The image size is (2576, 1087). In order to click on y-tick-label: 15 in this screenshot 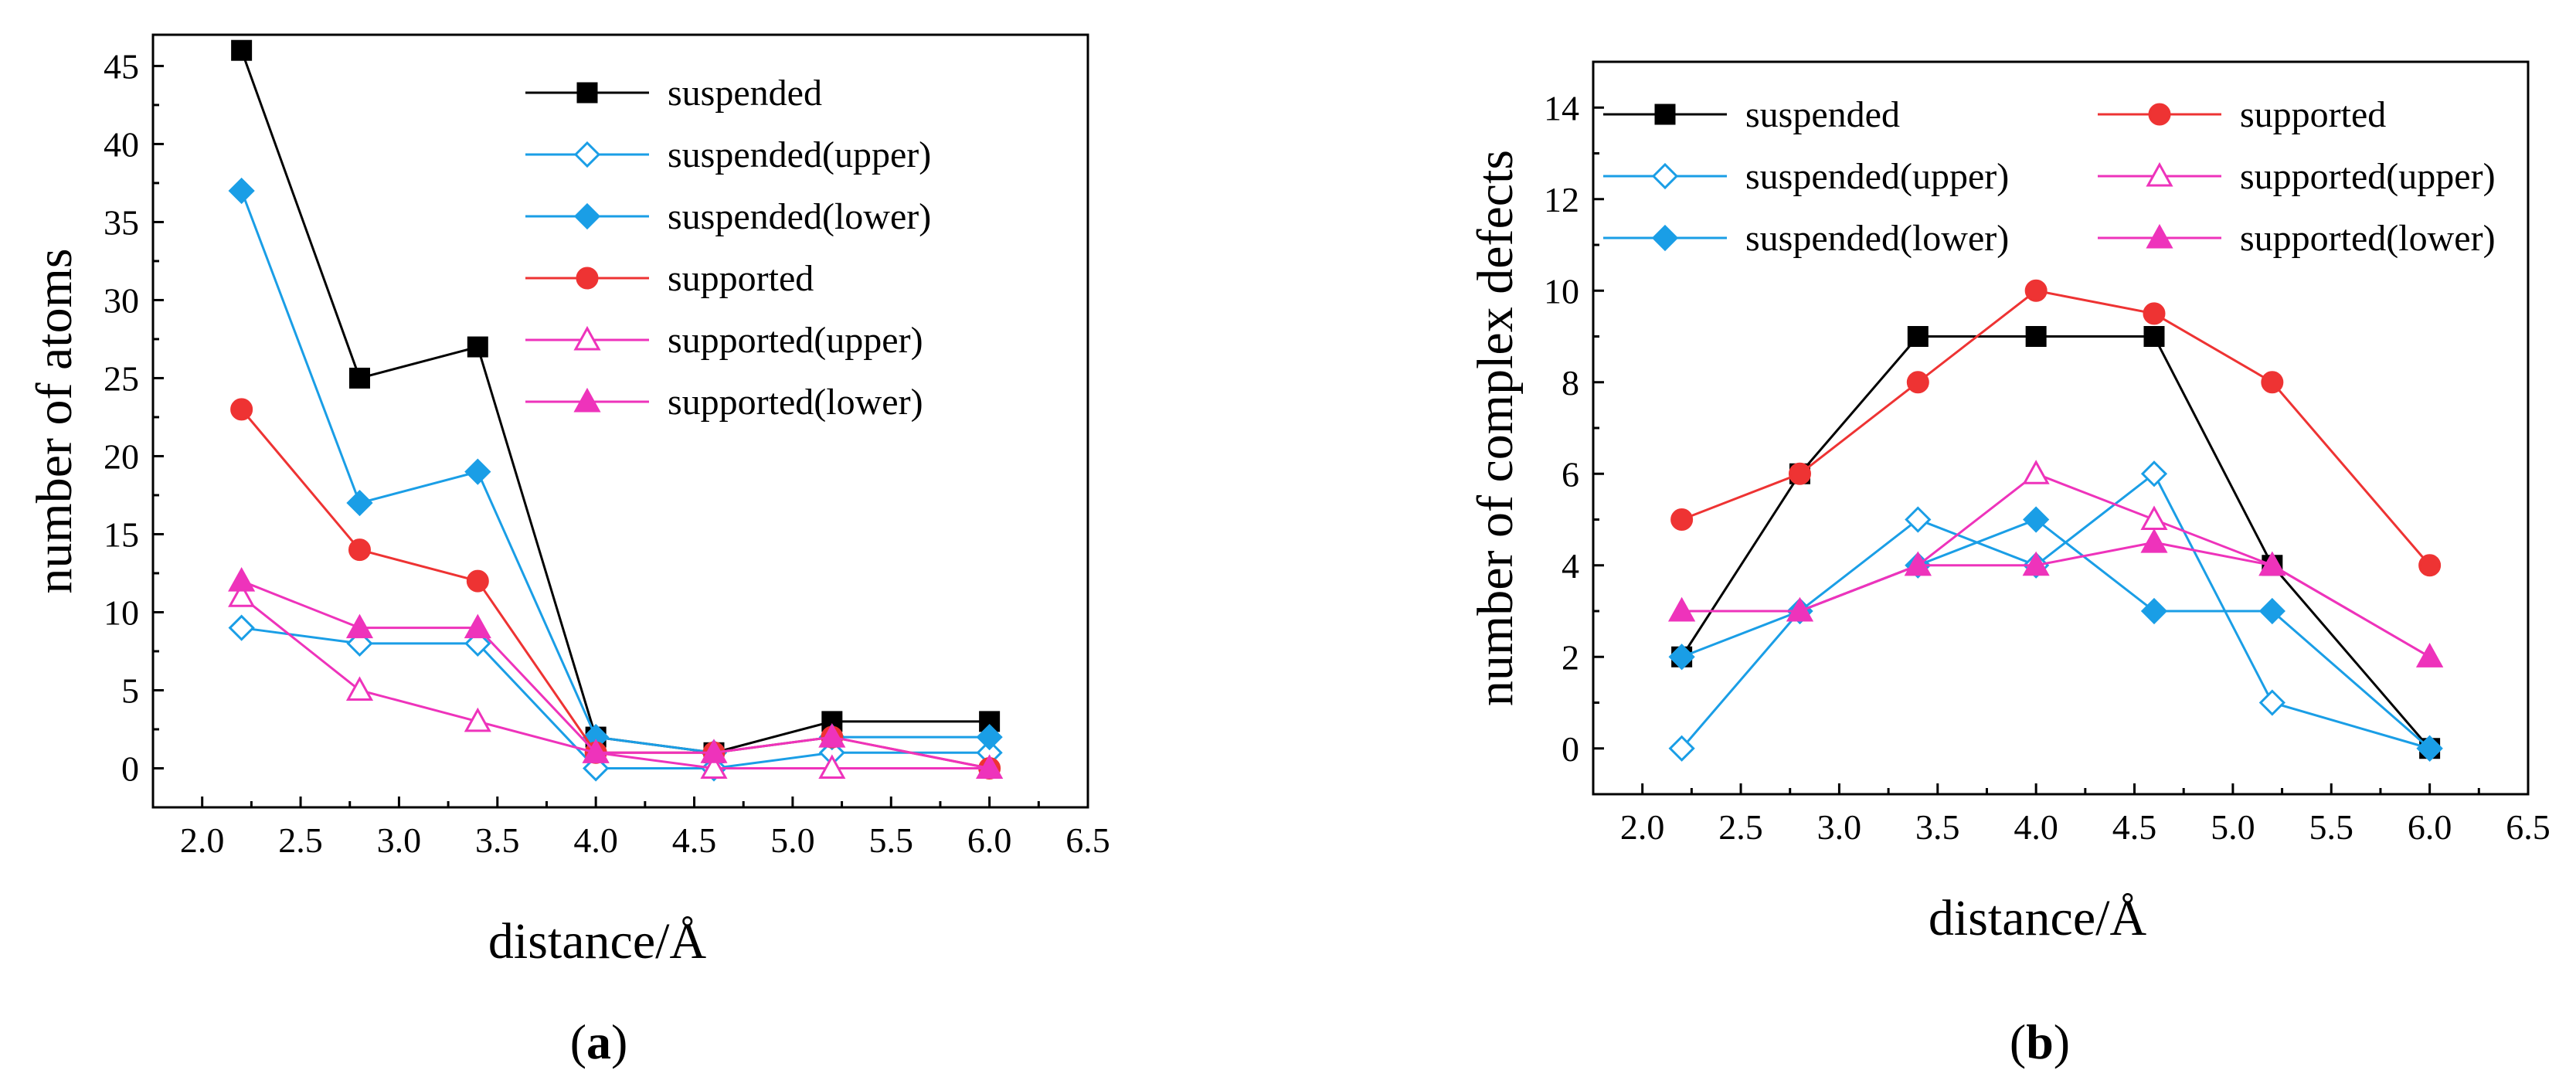, I will do `click(121, 534)`.